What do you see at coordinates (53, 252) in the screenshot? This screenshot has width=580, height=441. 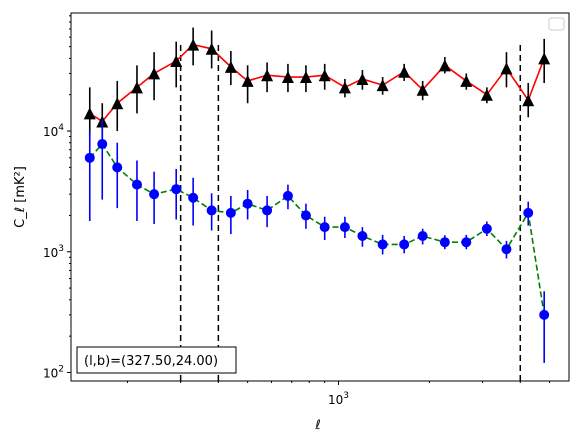 I see `y-tick-label: 10³` at bounding box center [53, 252].